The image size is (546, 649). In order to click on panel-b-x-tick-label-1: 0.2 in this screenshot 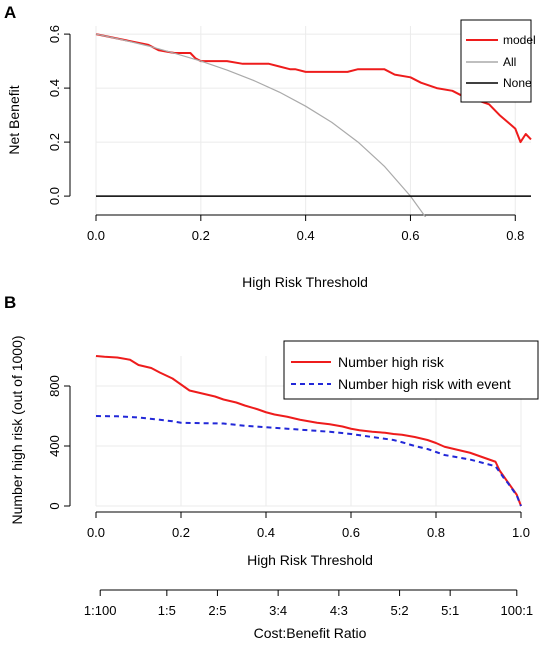, I will do `click(181, 532)`.